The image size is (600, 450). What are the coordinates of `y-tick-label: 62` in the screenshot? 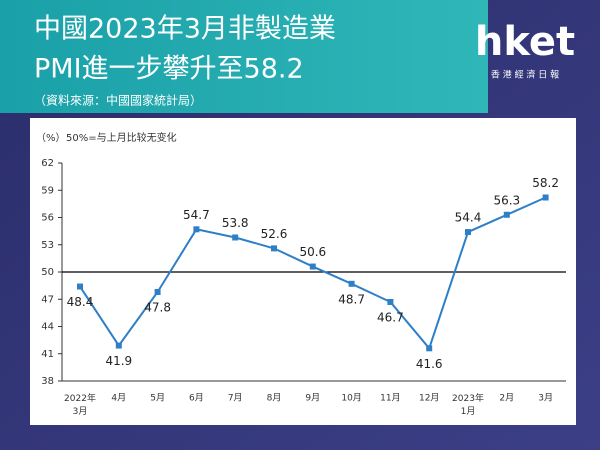 It's located at (47, 163).